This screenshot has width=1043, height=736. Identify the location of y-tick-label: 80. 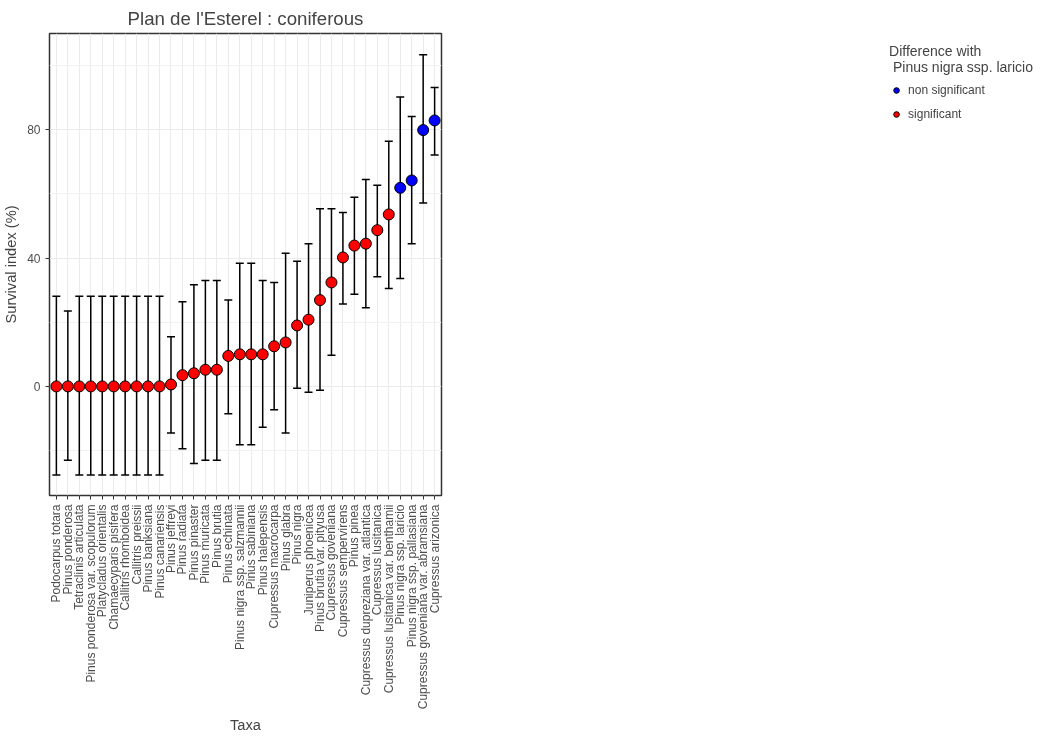
(34, 130).